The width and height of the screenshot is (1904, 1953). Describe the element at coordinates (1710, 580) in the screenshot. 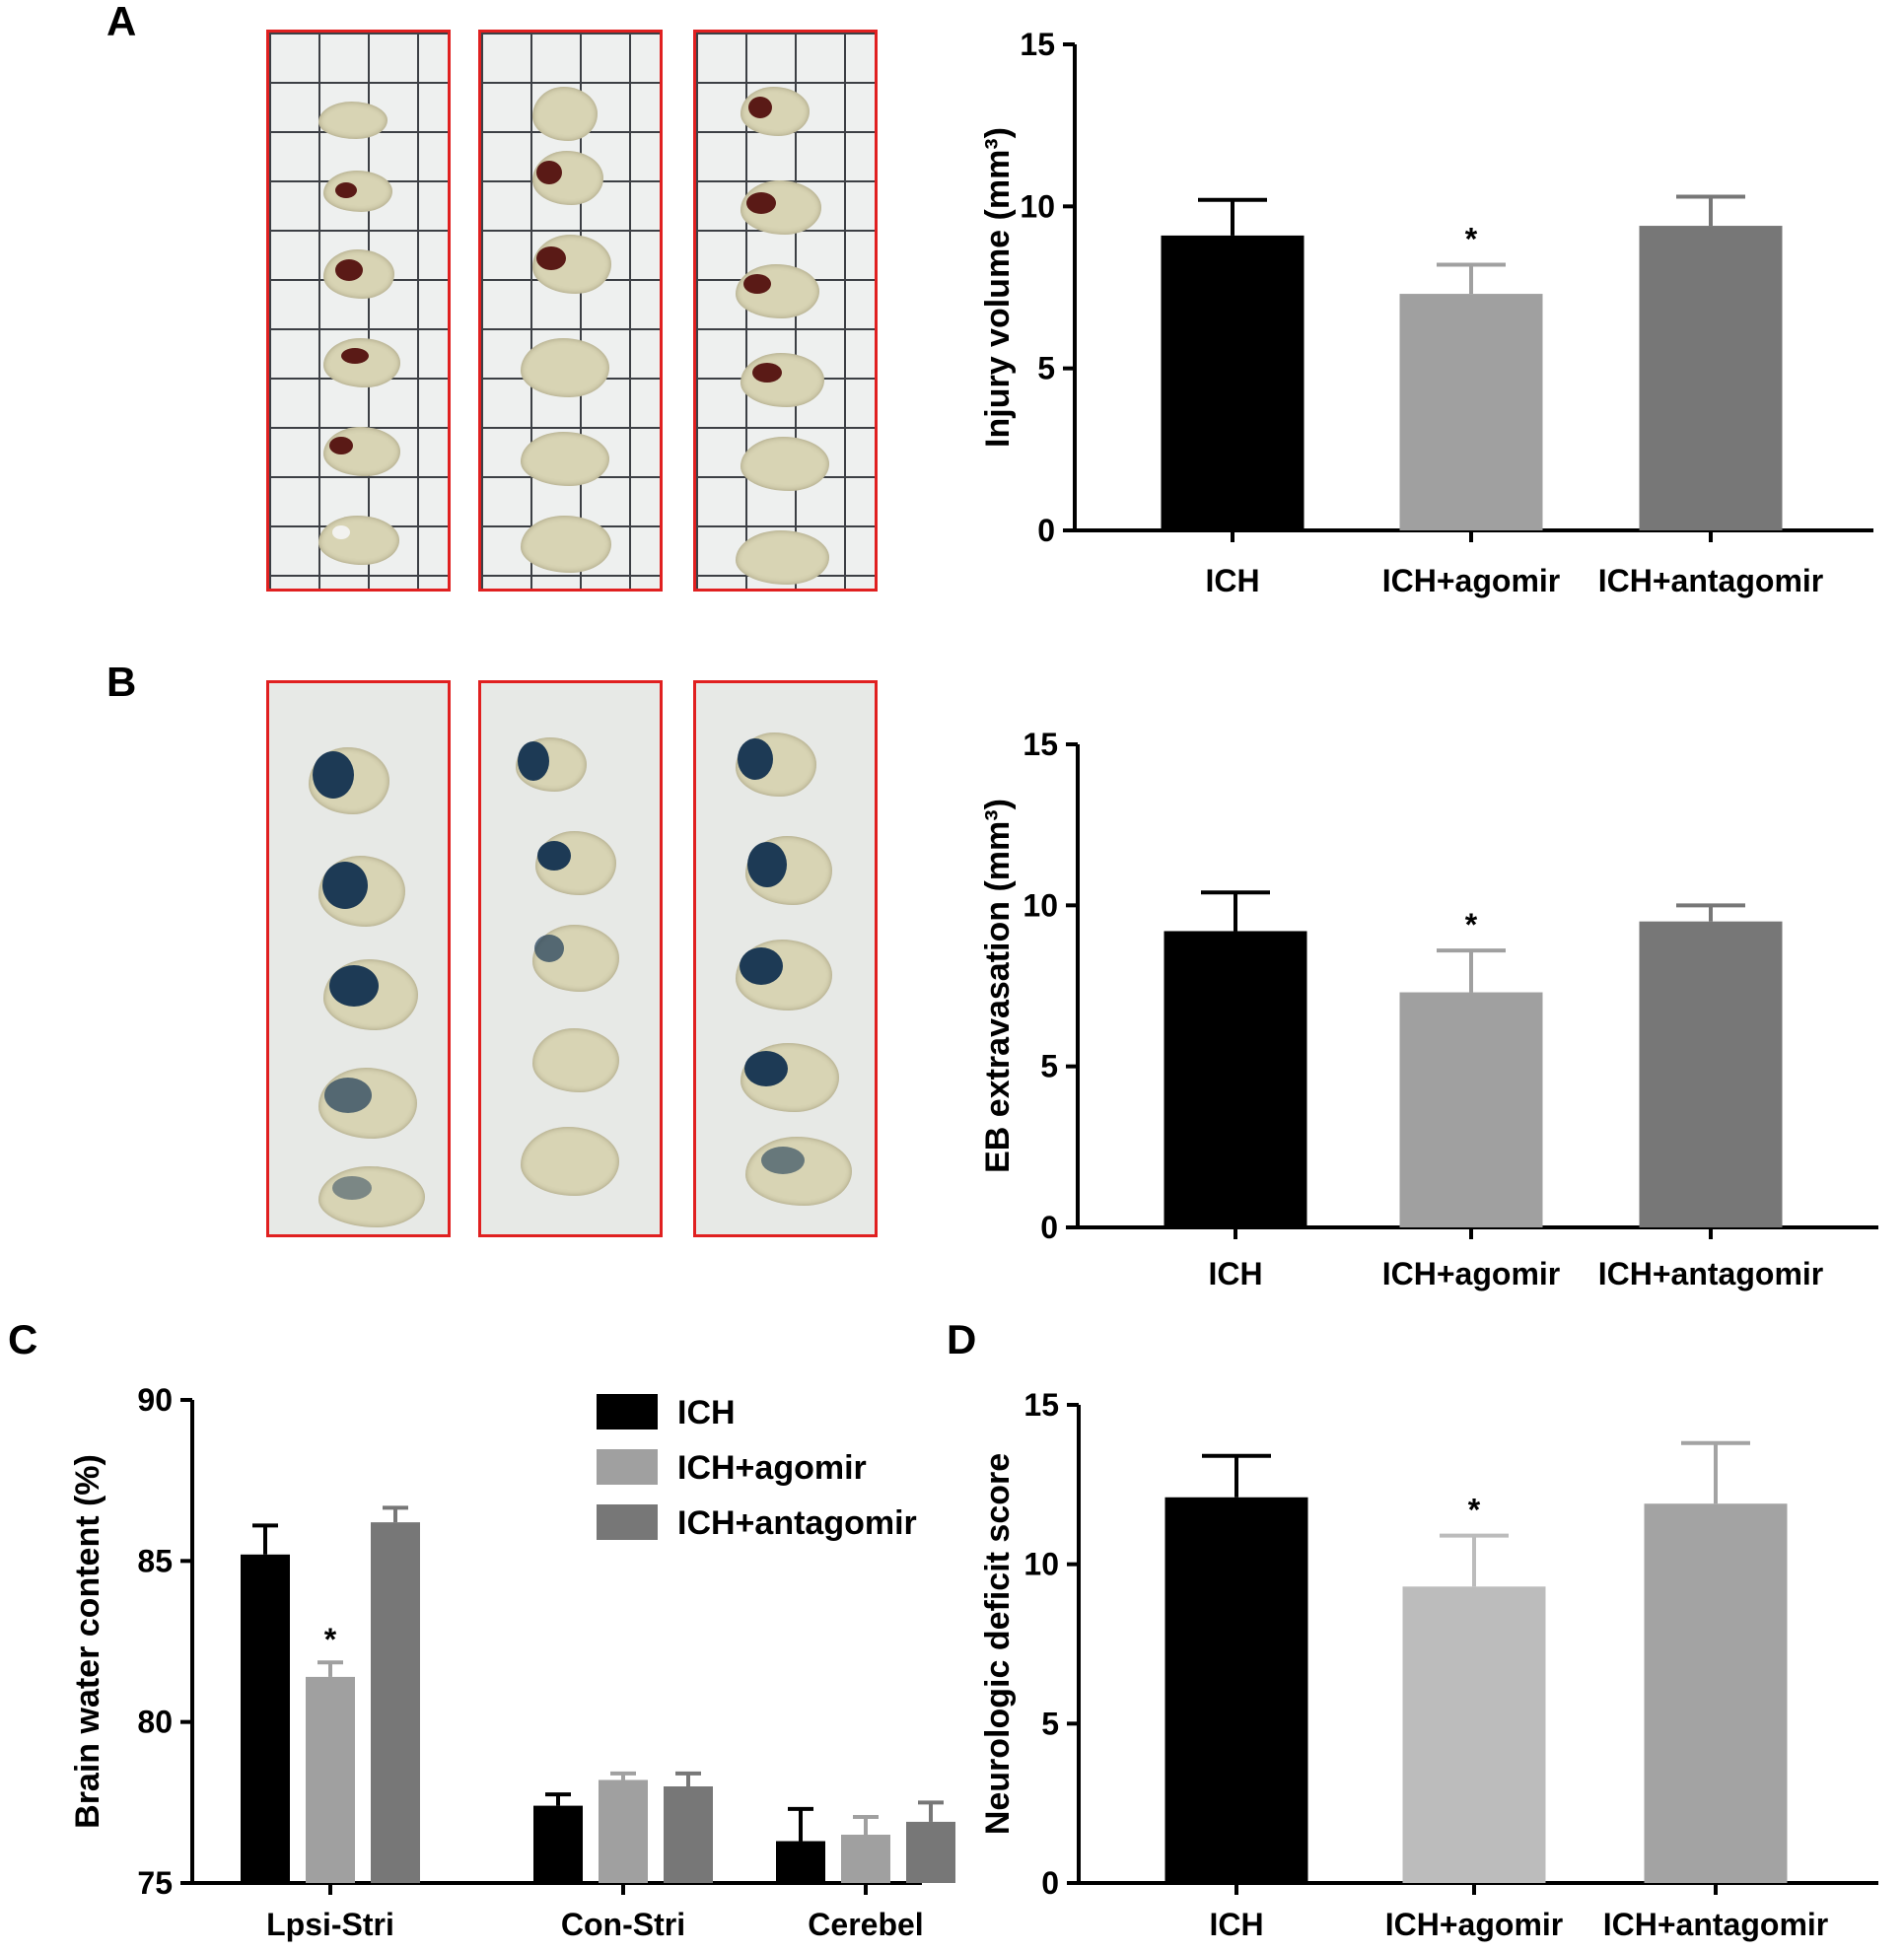

I see `x-tick-label-a: ICH+antagomir` at that location.